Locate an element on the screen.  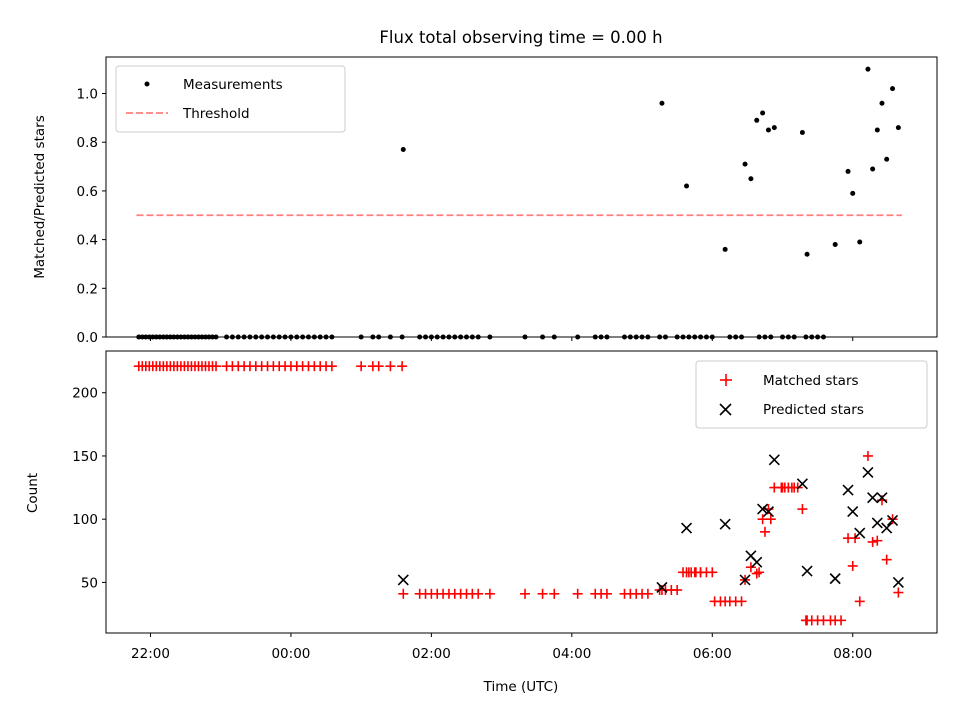
bottom-y-tick-label: 100 is located at coordinates (85, 520).